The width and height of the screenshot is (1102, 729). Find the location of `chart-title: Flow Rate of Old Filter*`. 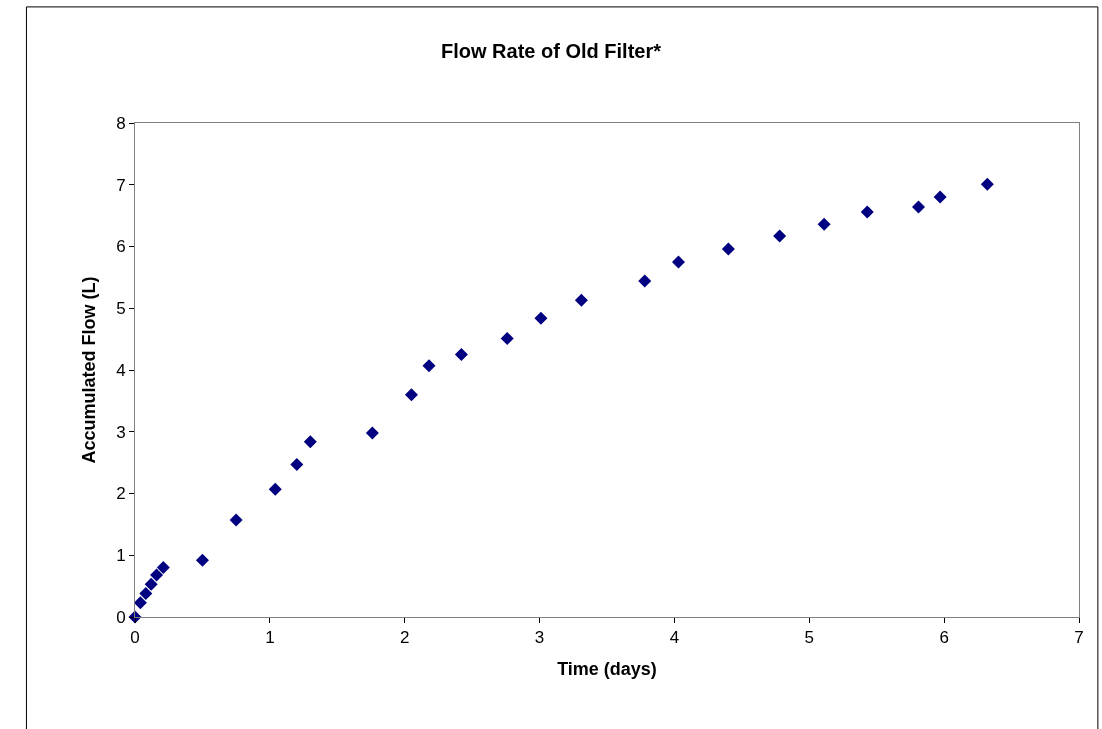

chart-title: Flow Rate of Old Filter* is located at coordinates (551, 50).